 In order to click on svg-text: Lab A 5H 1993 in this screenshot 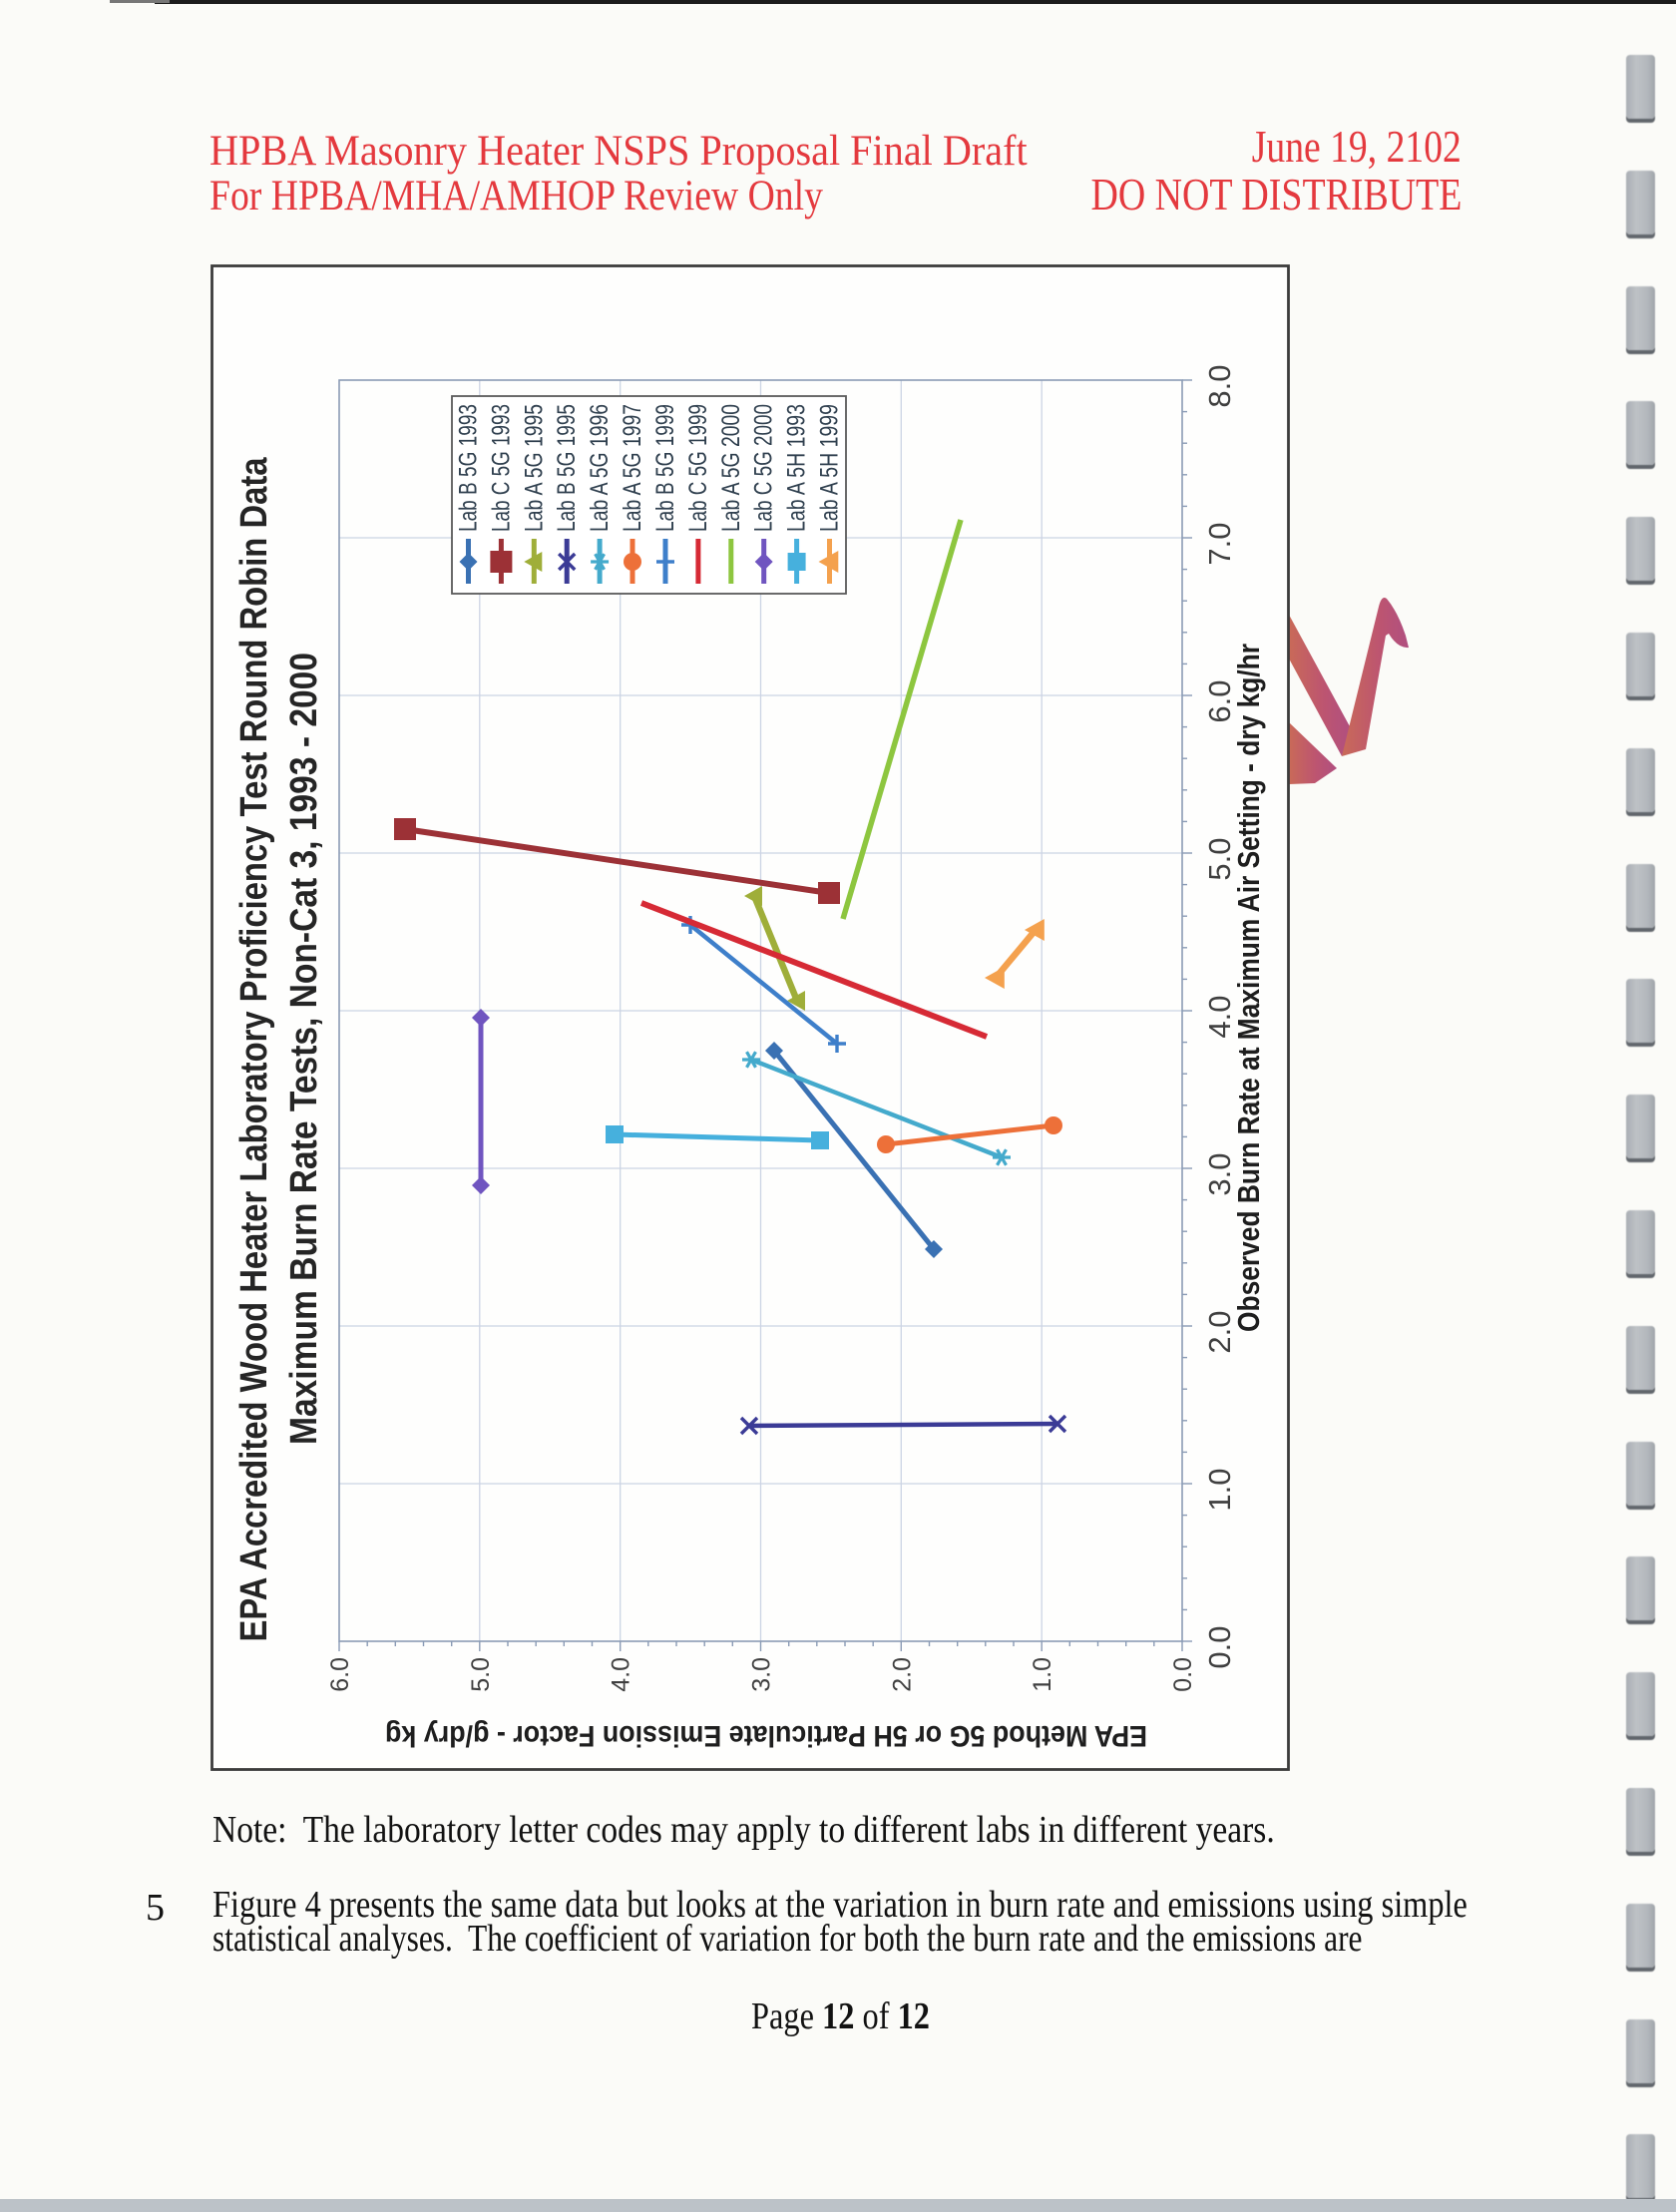, I will do `click(797, 468)`.